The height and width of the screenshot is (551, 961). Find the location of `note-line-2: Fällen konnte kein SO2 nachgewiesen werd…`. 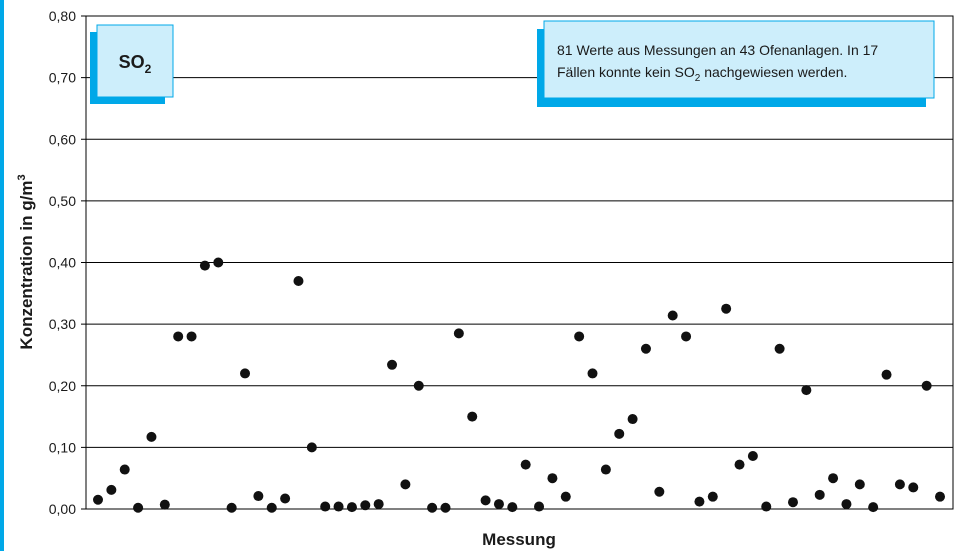

note-line-2: Fällen konnte kein SO2 nachgewiesen werd… is located at coordinates (702, 74).